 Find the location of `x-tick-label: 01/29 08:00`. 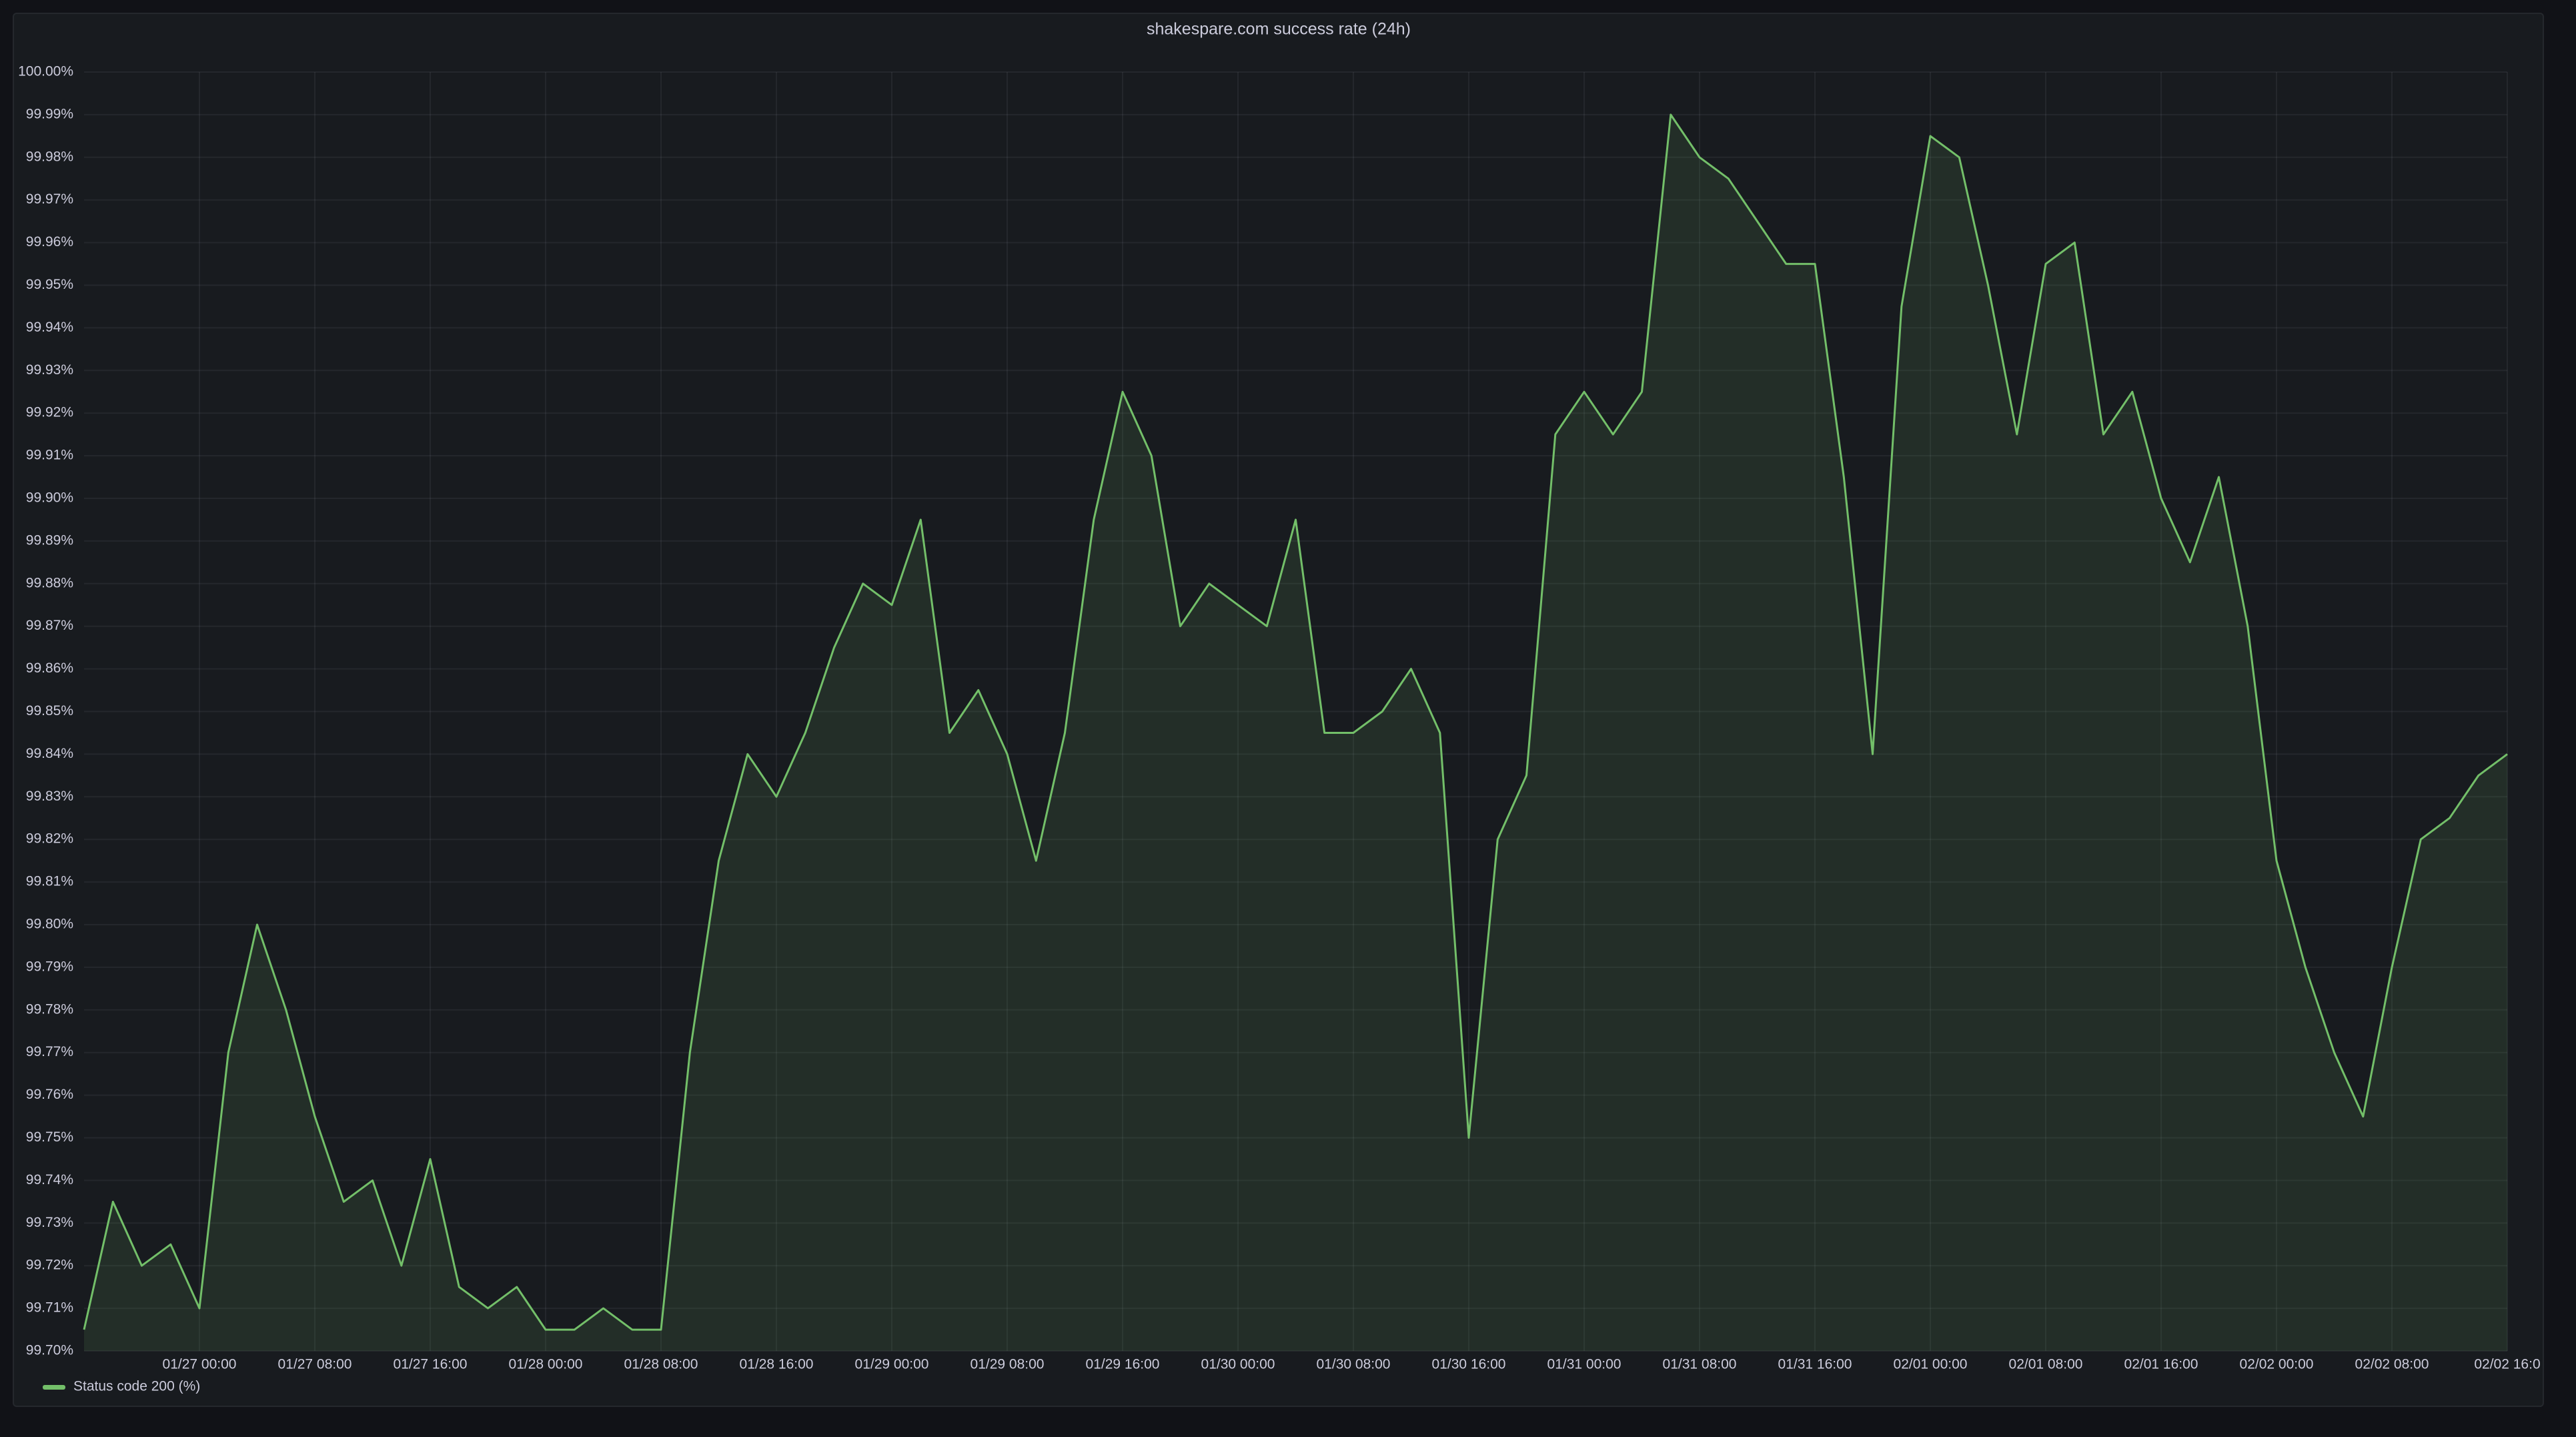

x-tick-label: 01/29 08:00 is located at coordinates (1008, 1364).